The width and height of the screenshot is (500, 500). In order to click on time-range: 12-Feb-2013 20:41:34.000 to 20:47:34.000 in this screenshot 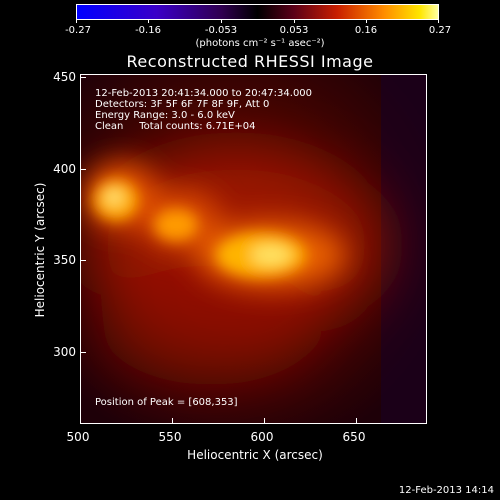, I will do `click(204, 93)`.